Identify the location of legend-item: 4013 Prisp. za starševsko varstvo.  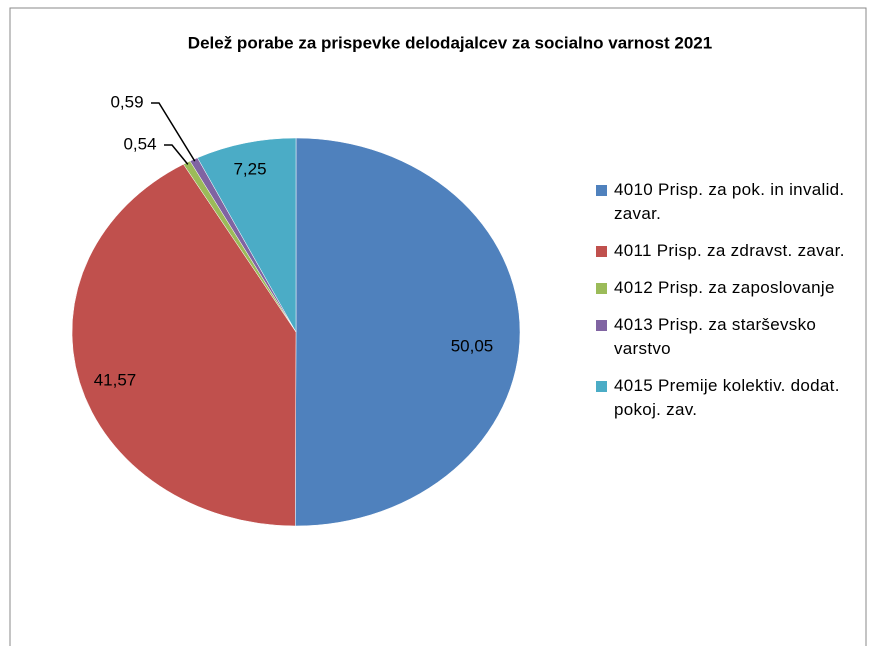
(721, 337).